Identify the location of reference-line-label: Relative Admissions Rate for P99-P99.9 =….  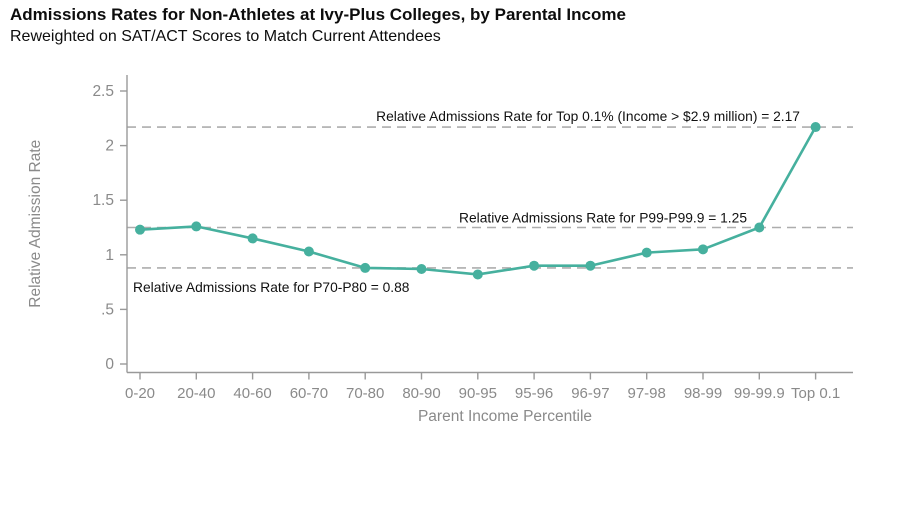
(603, 218).